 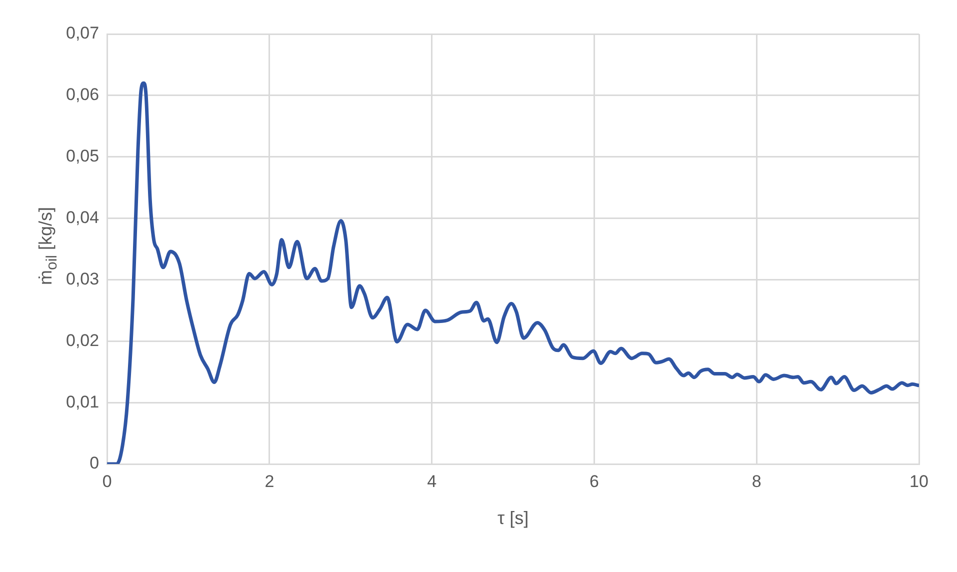 What do you see at coordinates (83, 33) in the screenshot?
I see `y-tick-label: 0,07` at bounding box center [83, 33].